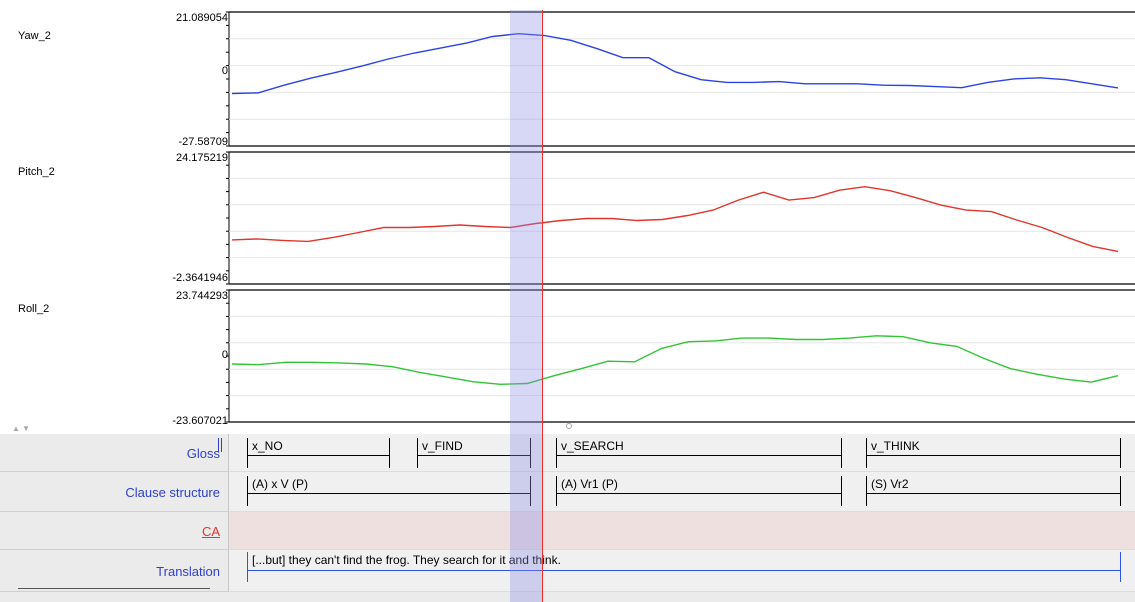 Image resolution: width=1135 pixels, height=602 pixels. What do you see at coordinates (699, 453) in the screenshot?
I see `annotation-gloss: v_SEARCH` at bounding box center [699, 453].